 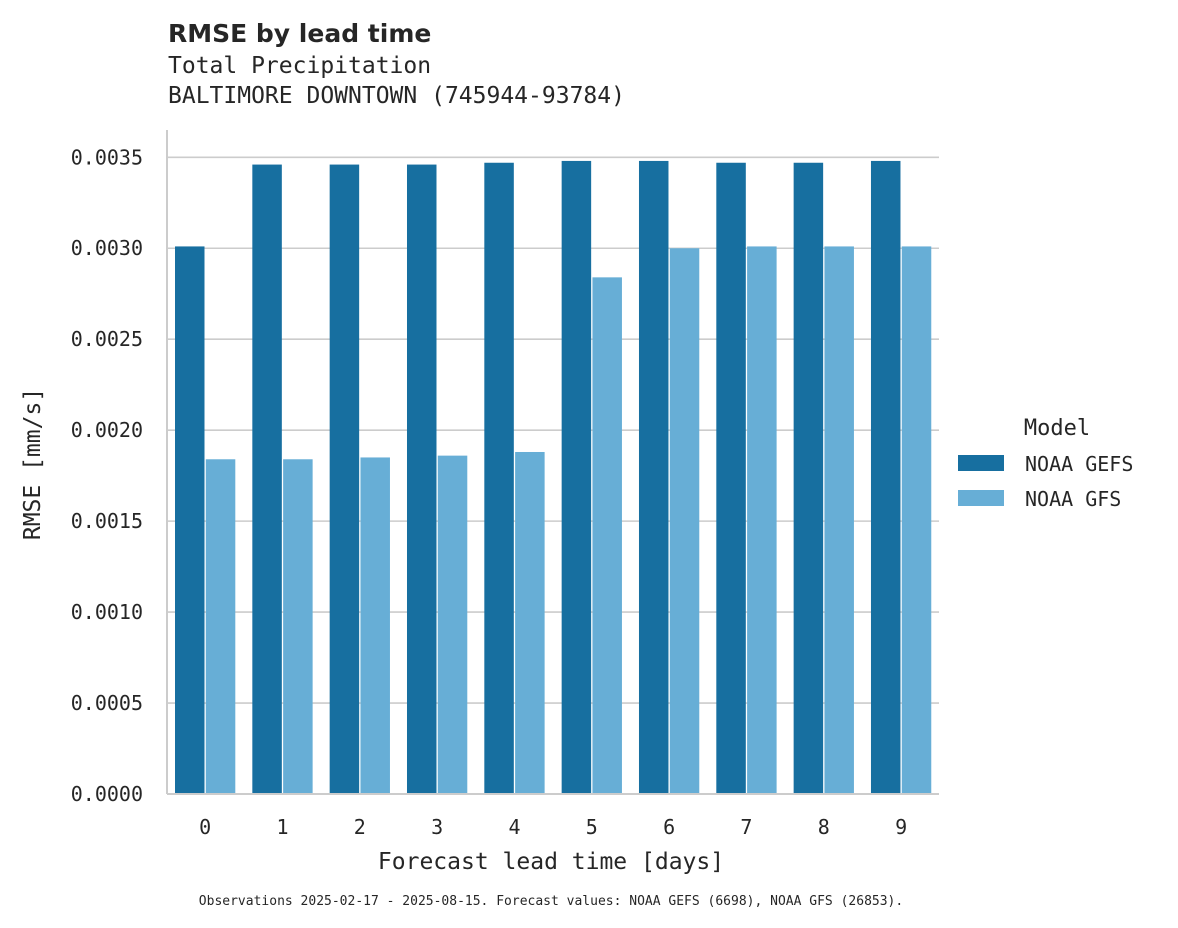 What do you see at coordinates (360, 827) in the screenshot?
I see `x-tick-label: 2` at bounding box center [360, 827].